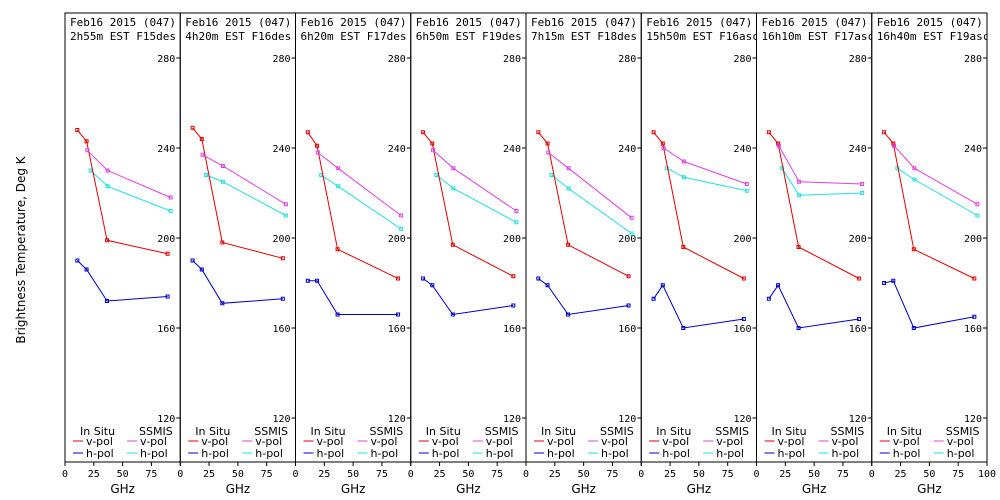  What do you see at coordinates (933, 36) in the screenshot?
I see `panel-time: 16h40m EST F19asc` at bounding box center [933, 36].